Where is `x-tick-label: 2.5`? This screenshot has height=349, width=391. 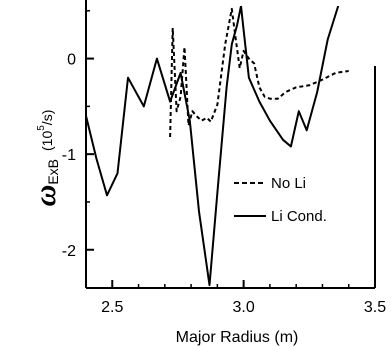 x-tick-label: 2.5 is located at coordinates (112, 307).